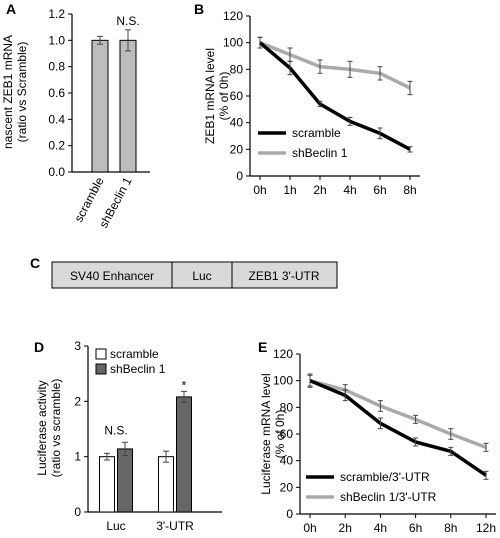 The width and height of the screenshot is (500, 538). I want to click on panel-e-series-1-line, so click(398, 413).